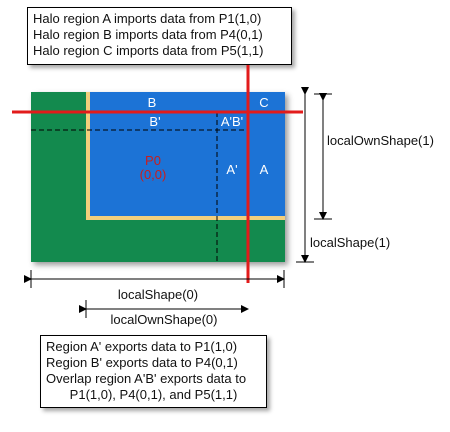 The height and width of the screenshot is (432, 450). Describe the element at coordinates (146, 378) in the screenshot. I see `bottom-note-line-c: Overlap region A'B' exports data to` at that location.